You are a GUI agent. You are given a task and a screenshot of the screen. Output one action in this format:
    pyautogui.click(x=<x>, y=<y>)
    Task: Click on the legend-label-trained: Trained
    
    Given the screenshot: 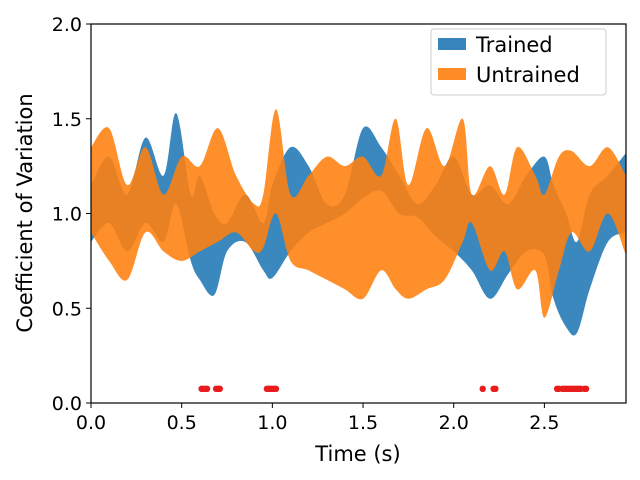 What is the action you would take?
    pyautogui.click(x=514, y=45)
    